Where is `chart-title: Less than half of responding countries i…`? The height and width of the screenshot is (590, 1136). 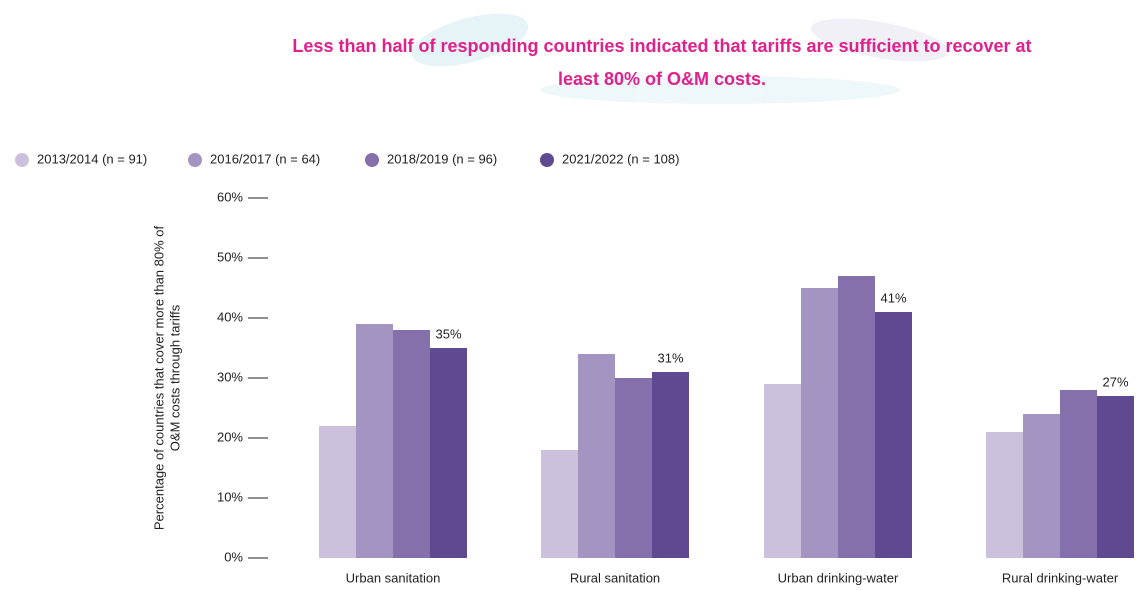
chart-title: Less than half of responding countries i… is located at coordinates (661, 46).